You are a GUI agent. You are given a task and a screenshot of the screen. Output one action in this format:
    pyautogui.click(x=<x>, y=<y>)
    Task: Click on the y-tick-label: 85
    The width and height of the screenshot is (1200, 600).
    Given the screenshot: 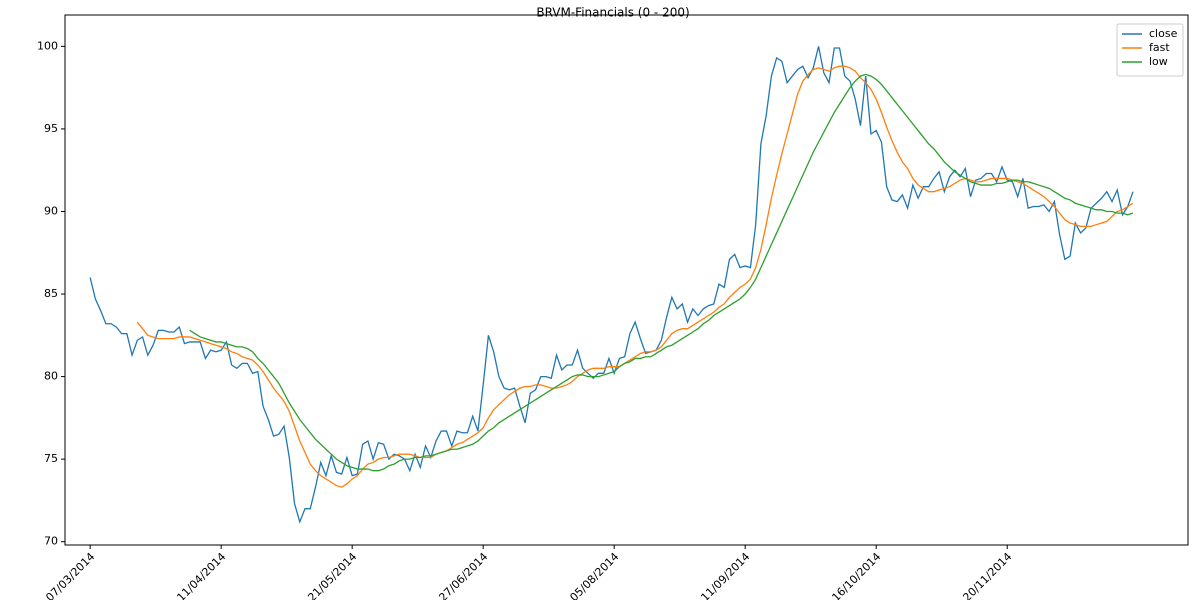 What is the action you would take?
    pyautogui.click(x=51, y=293)
    